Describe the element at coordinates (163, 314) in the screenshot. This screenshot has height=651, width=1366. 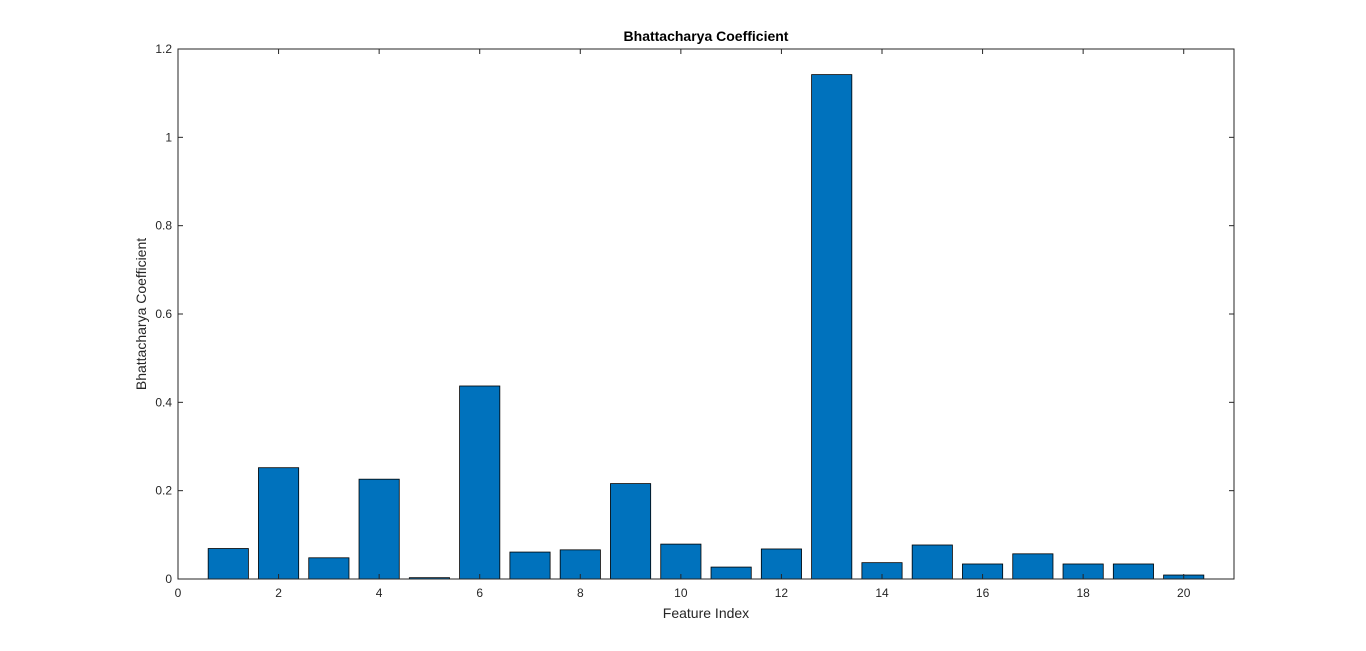
I see `y-tick-label: 0.6` at that location.